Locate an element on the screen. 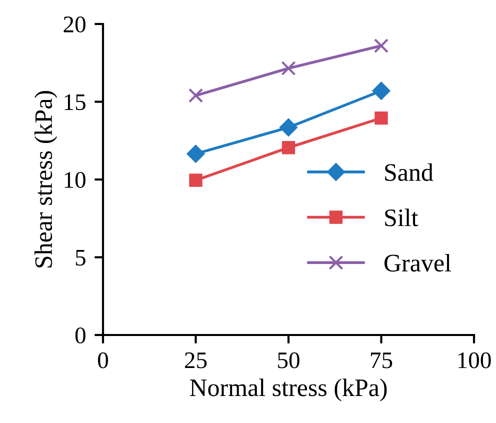 The width and height of the screenshot is (496, 423). x-axis-title: Normal stress (kPa) is located at coordinates (288, 390).